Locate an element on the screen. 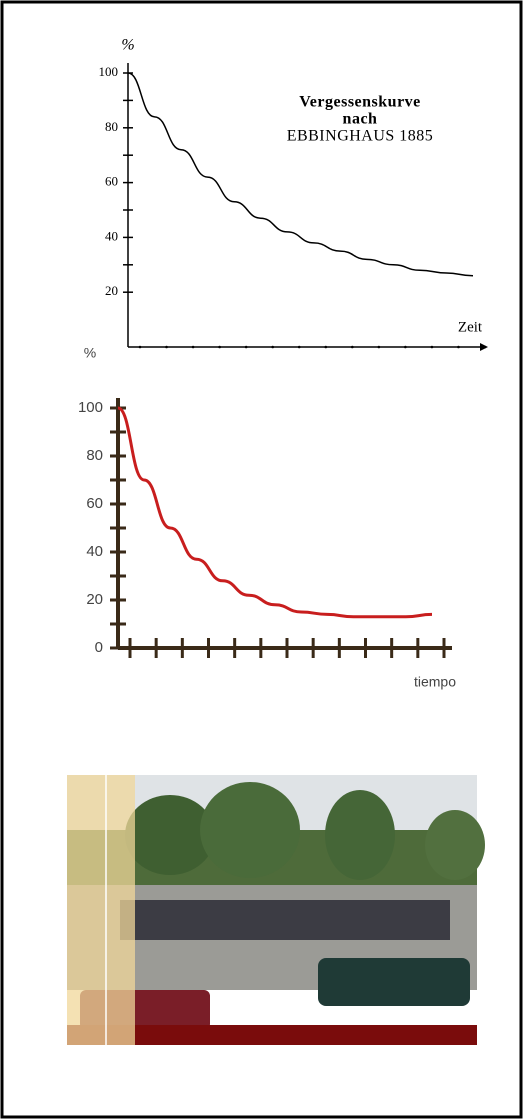 The image size is (523, 1119). x-axis-label: tiempo is located at coordinates (435, 682).